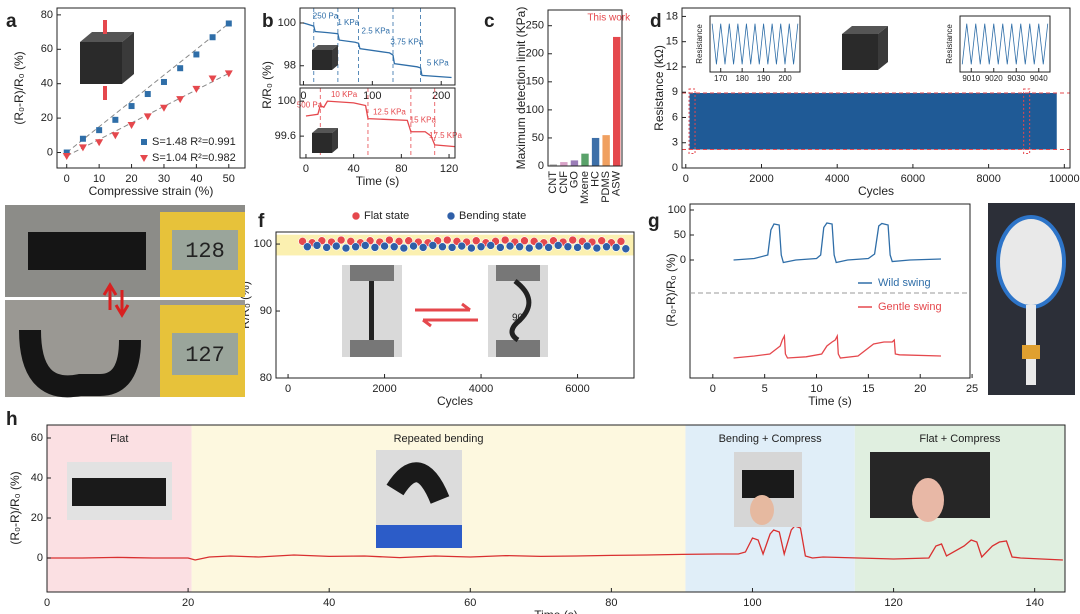  I want to click on photo-f: 90°, so click(445, 311).